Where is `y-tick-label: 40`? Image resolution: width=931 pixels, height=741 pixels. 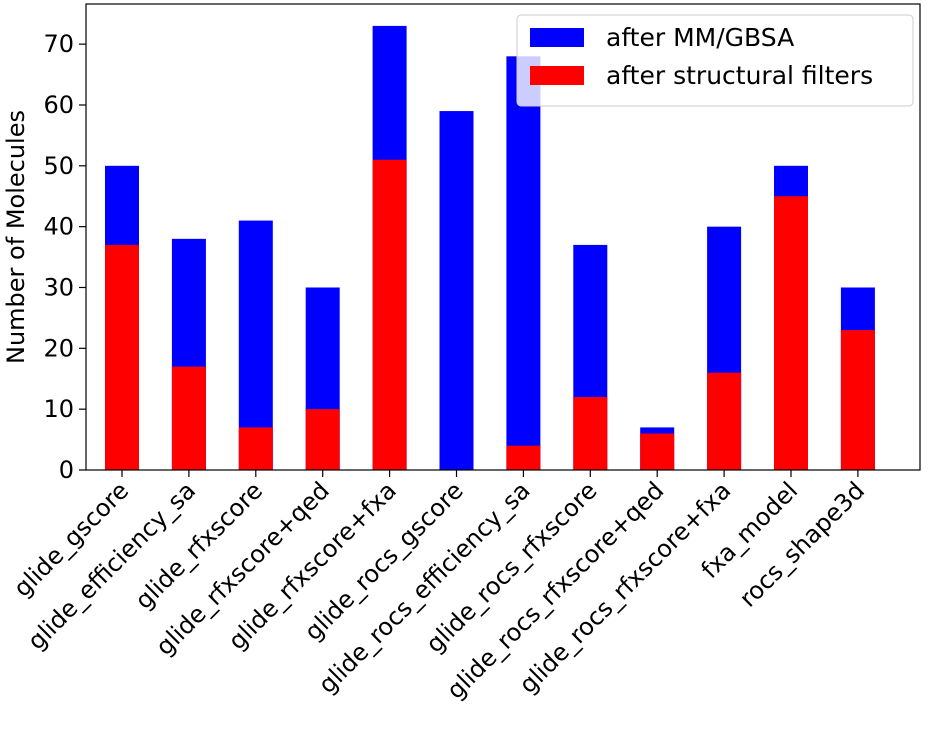 y-tick-label: 40 is located at coordinates (58, 227).